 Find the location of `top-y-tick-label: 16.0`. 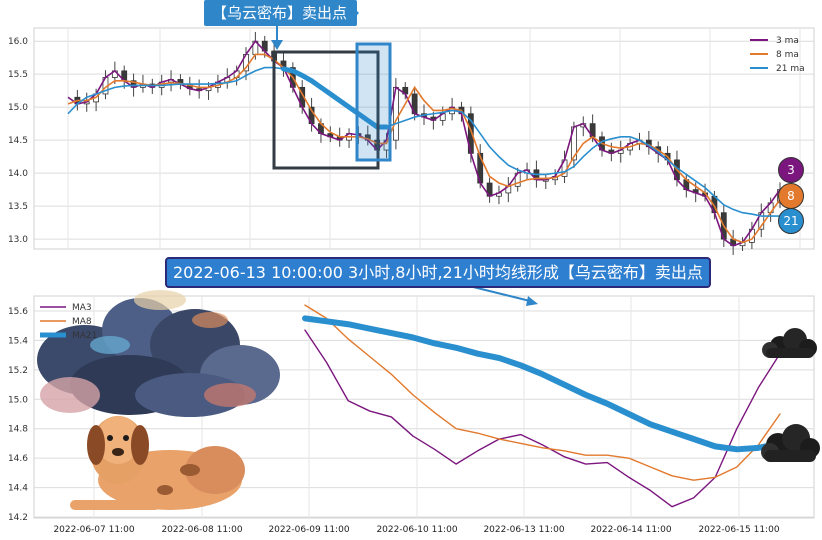

top-y-tick-label: 16.0 is located at coordinates (18, 42).